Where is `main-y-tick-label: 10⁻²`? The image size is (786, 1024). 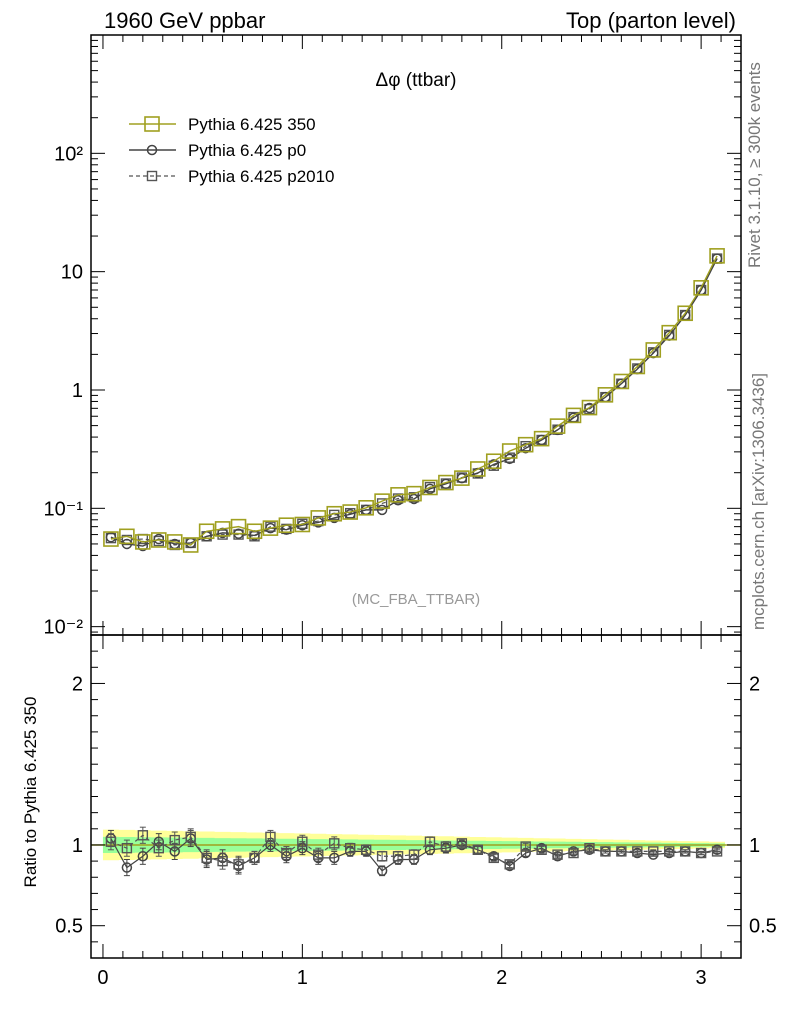
main-y-tick-label: 10⁻² is located at coordinates (64, 628).